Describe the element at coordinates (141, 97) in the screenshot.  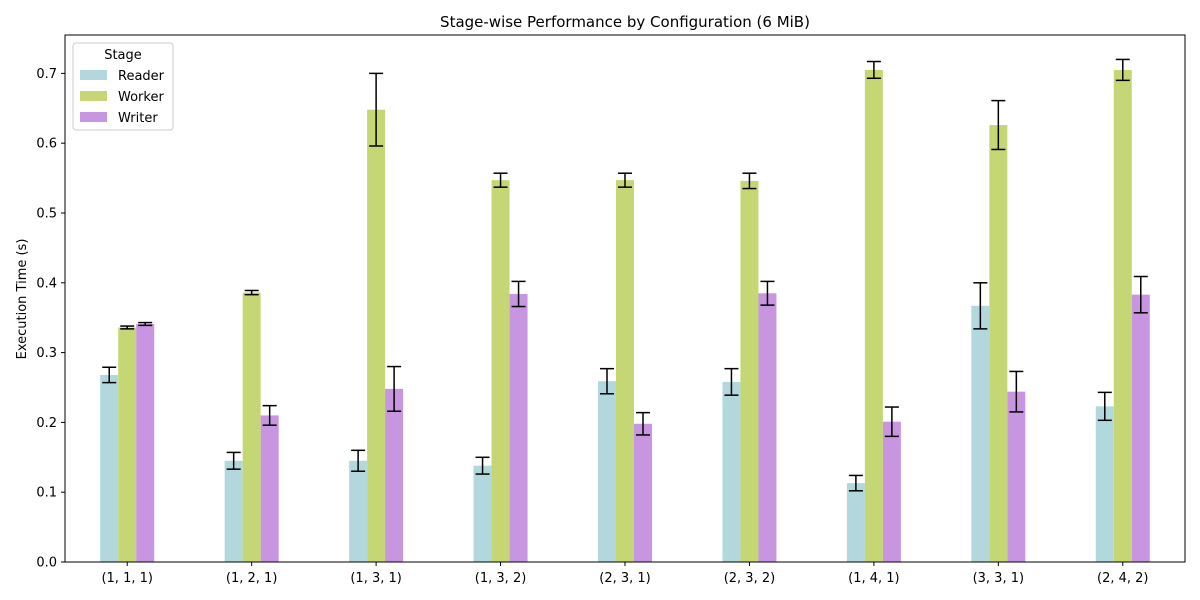
I see `legend-label-worker: Worker` at that location.